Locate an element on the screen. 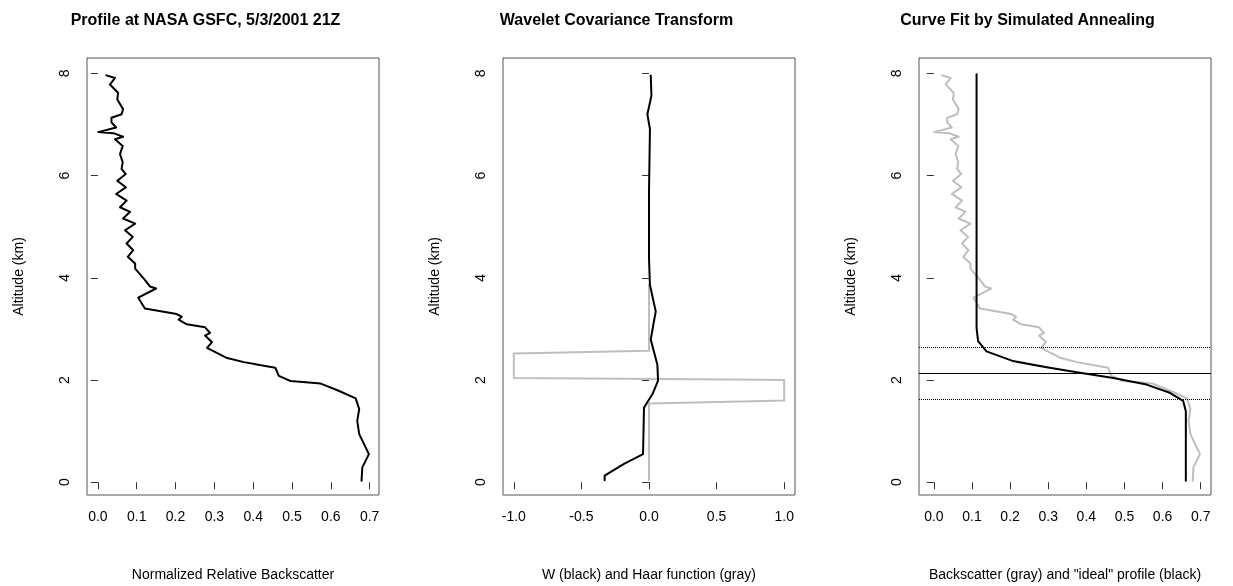  x-tick-label: -1.0 is located at coordinates (514, 516).